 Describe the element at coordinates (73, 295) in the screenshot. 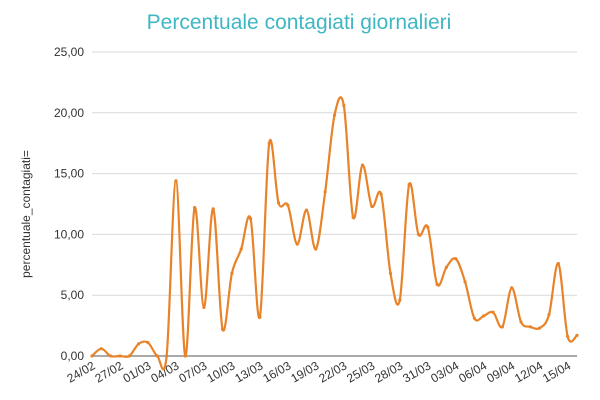

I see `y-tick-label: 5,00` at that location.